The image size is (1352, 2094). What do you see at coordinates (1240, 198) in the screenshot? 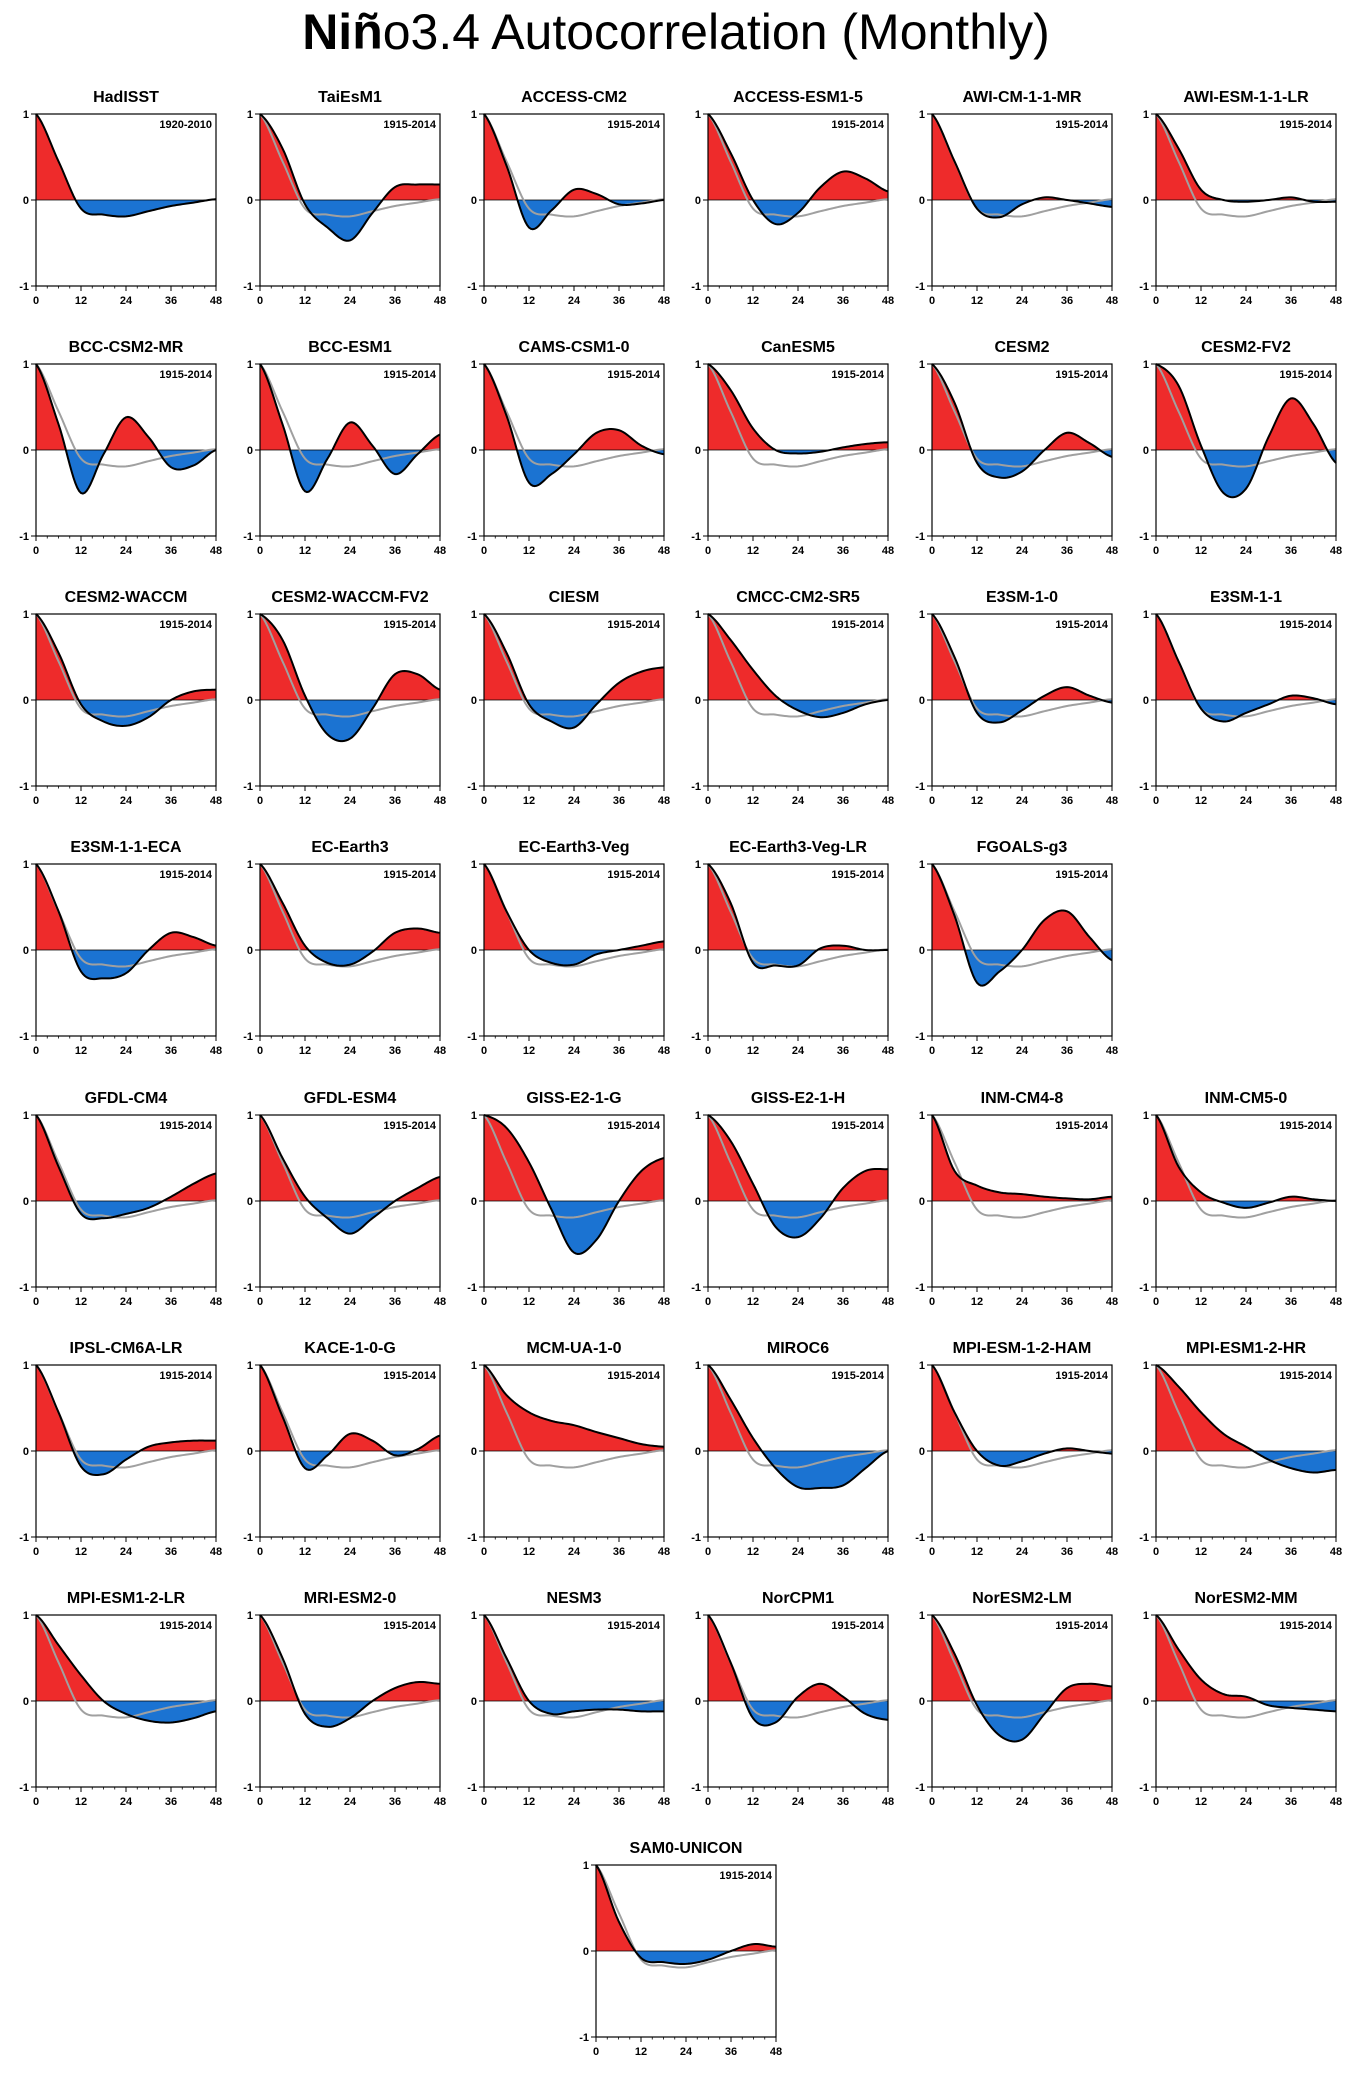
I see `panel-chart: AWI-ESM-1-1-LR 1915-2014 0 12 24 36 48 1 0 -1` at bounding box center [1240, 198].